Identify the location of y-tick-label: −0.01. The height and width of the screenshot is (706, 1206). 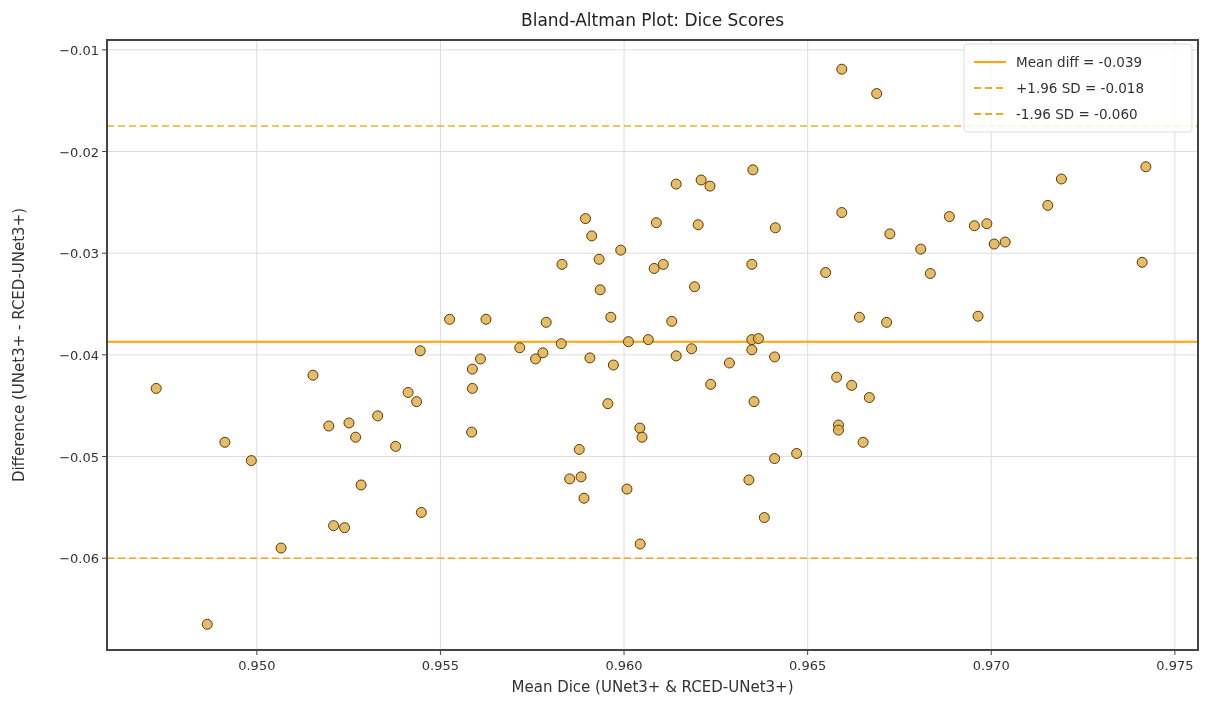
(79, 50).